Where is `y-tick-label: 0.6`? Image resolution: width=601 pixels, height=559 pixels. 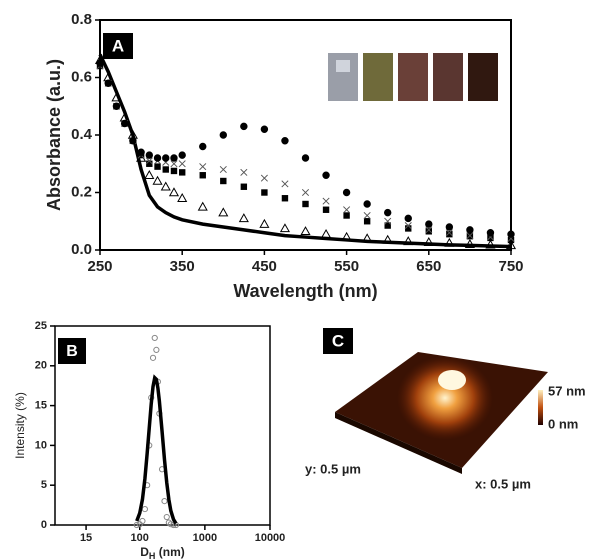 y-tick-label: 0.6 is located at coordinates (81, 76).